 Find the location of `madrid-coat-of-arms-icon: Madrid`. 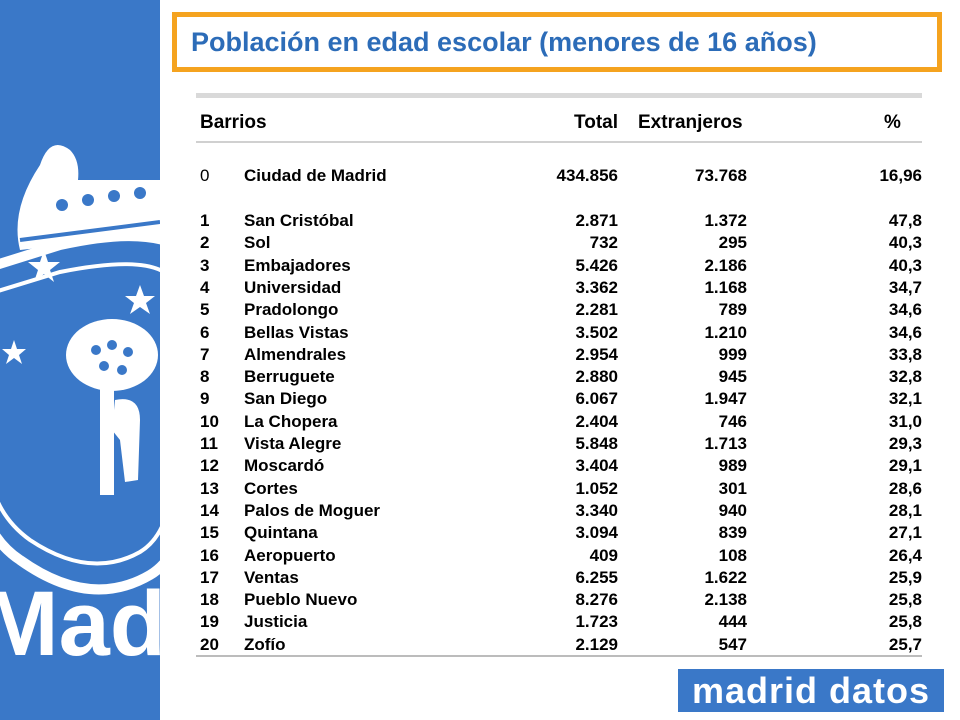

madrid-coat-of-arms-icon: Madrid is located at coordinates (80, 410).